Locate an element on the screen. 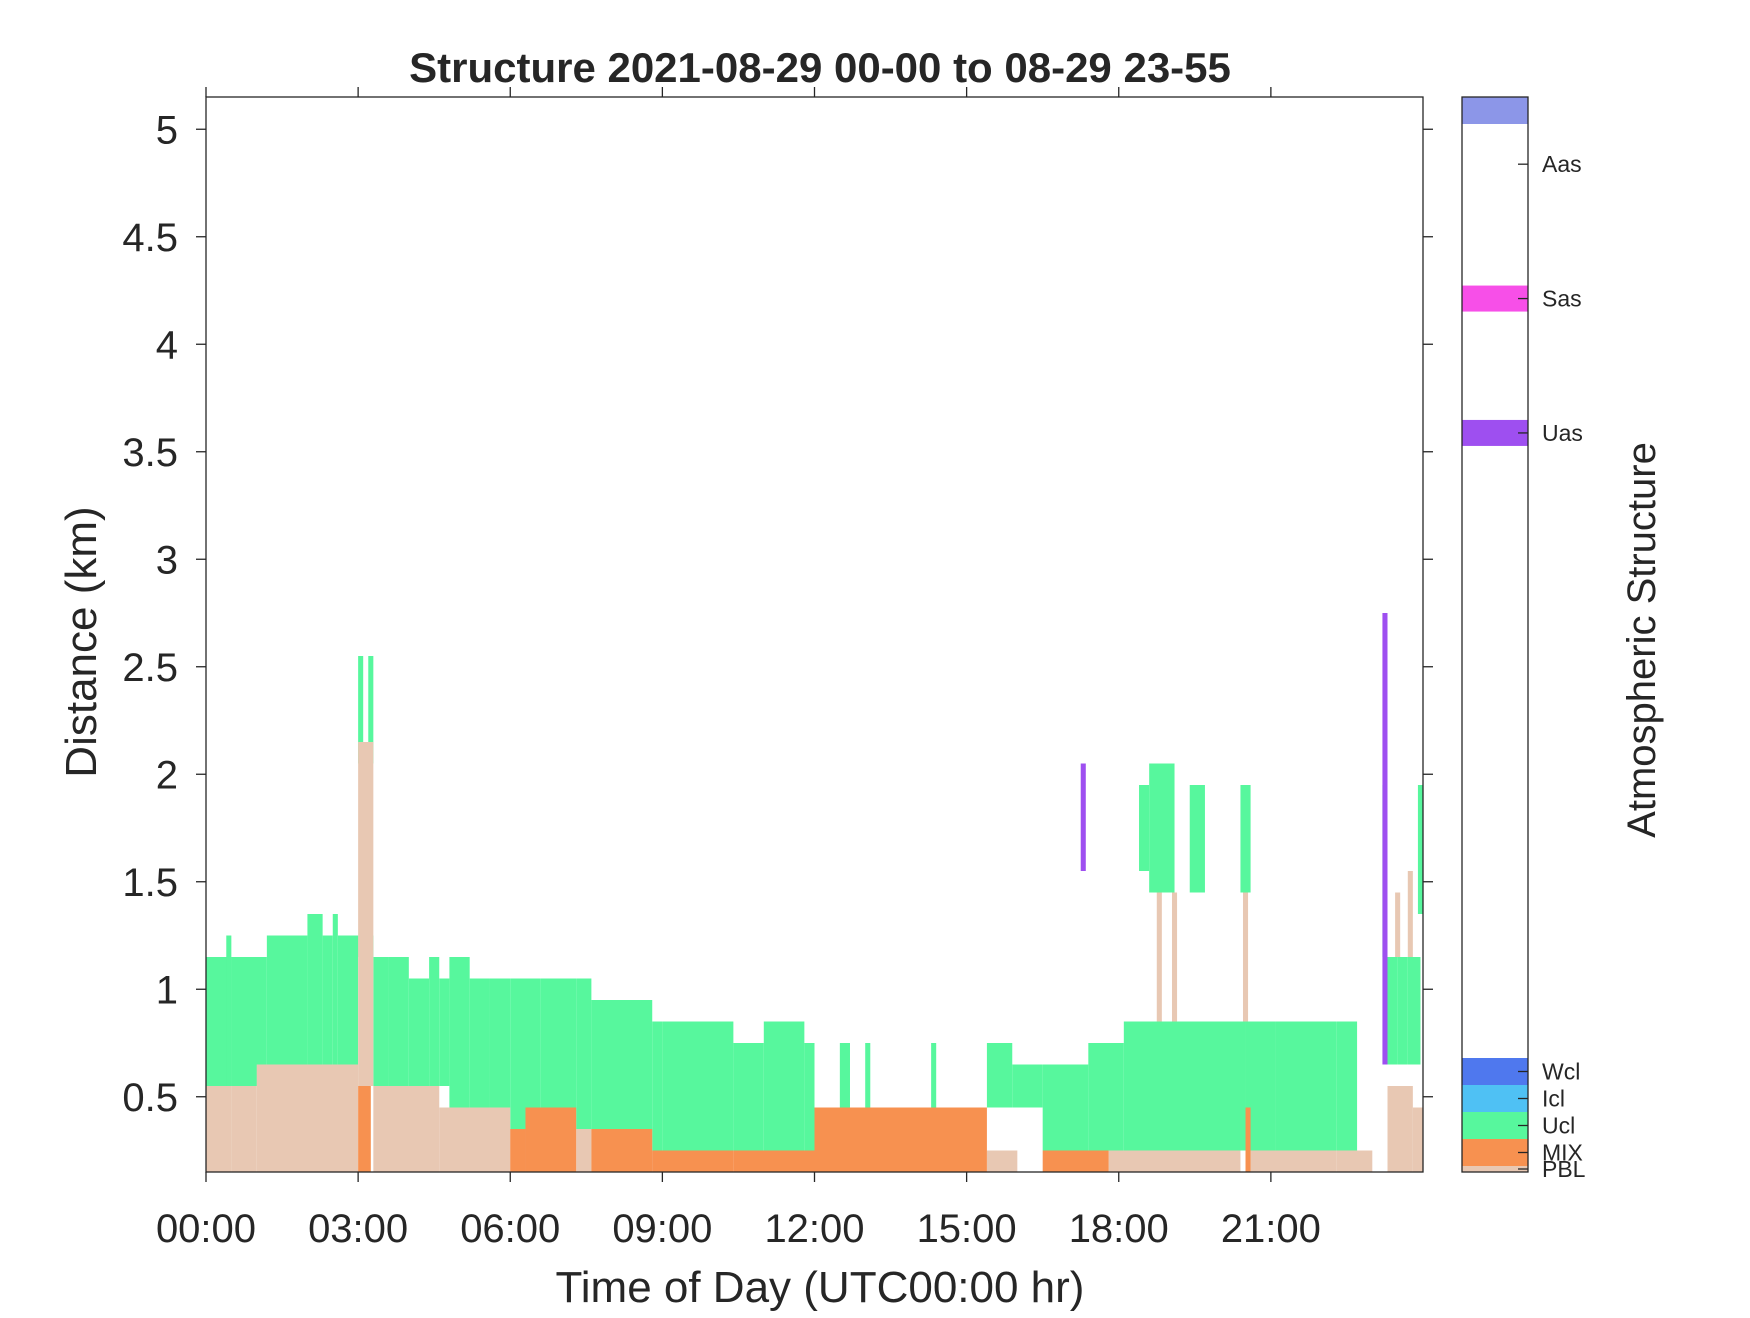 The width and height of the screenshot is (1750, 1318). colorbar-box is located at coordinates (1495, 634).